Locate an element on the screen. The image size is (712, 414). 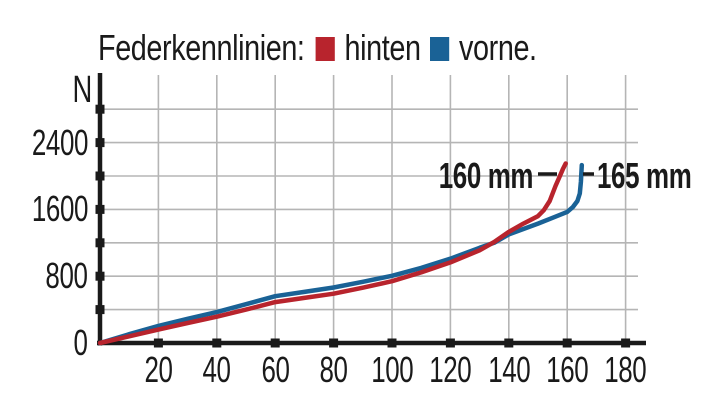
x-tick-label: 60 is located at coordinates (275, 369).